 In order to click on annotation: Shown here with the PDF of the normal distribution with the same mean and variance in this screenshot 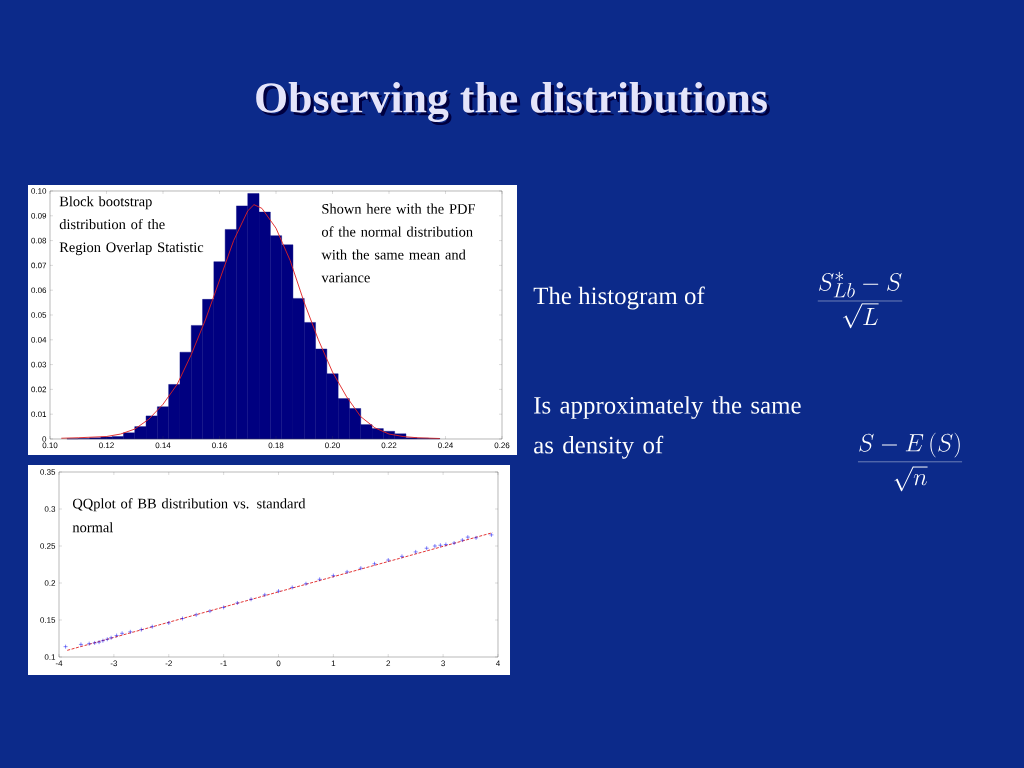, I will do `click(398, 243)`.